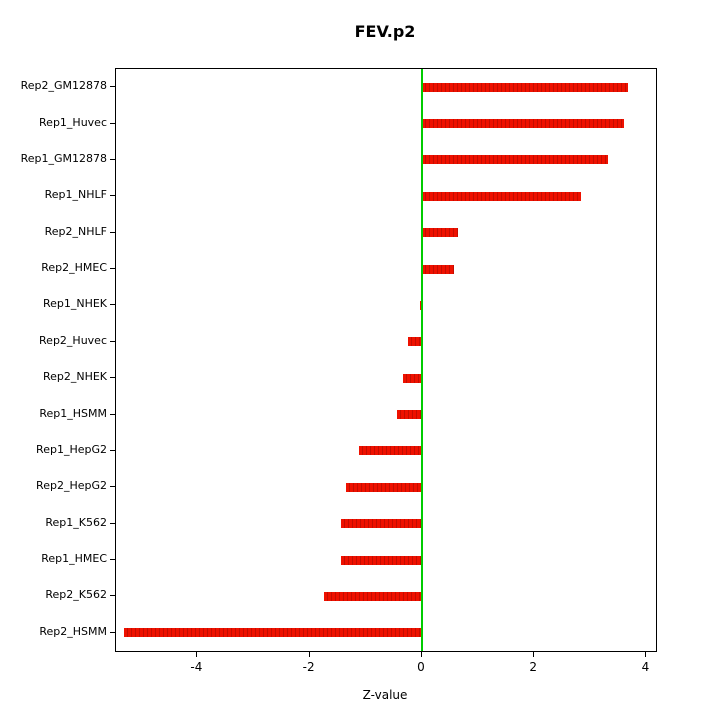 This screenshot has width=720, height=720. What do you see at coordinates (409, 415) in the screenshot?
I see `bar-Rep1_HSMM` at bounding box center [409, 415].